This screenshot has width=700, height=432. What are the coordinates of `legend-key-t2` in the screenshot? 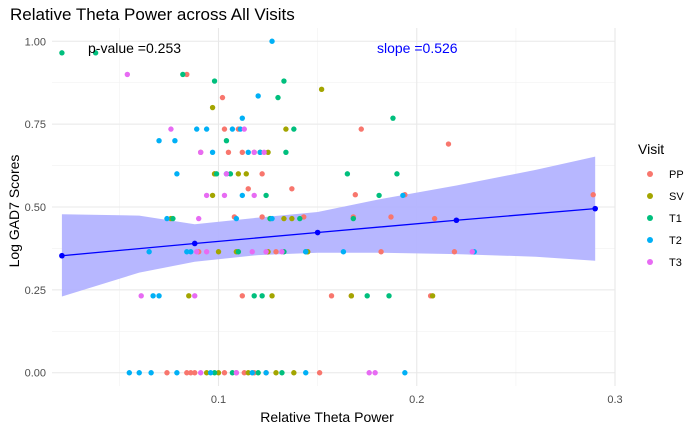 It's located at (650, 240).